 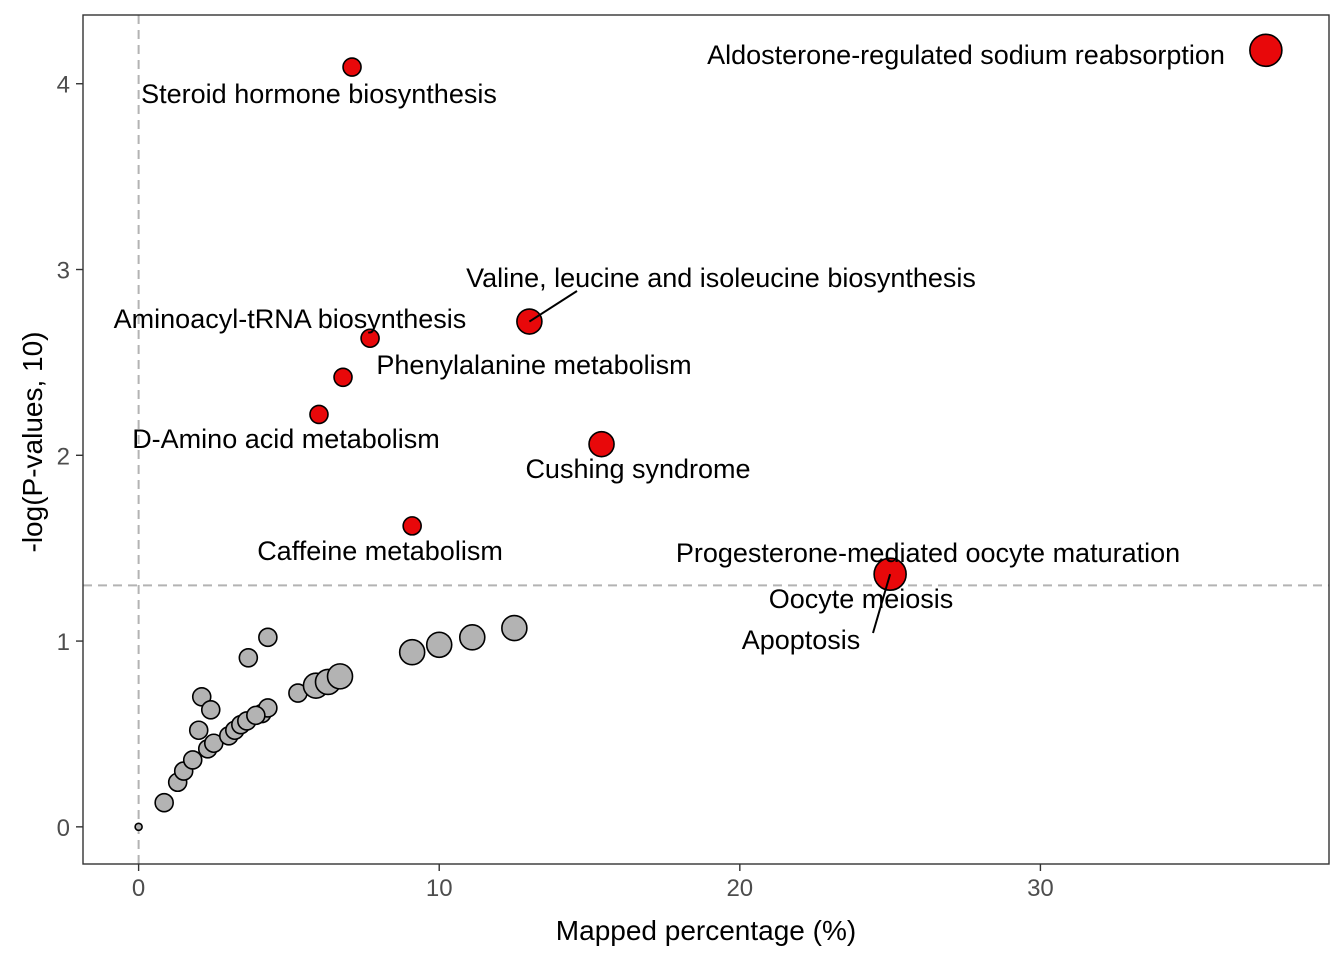 What do you see at coordinates (593, 883) in the screenshot?
I see `x-axis: 0 10 20 30` at bounding box center [593, 883].